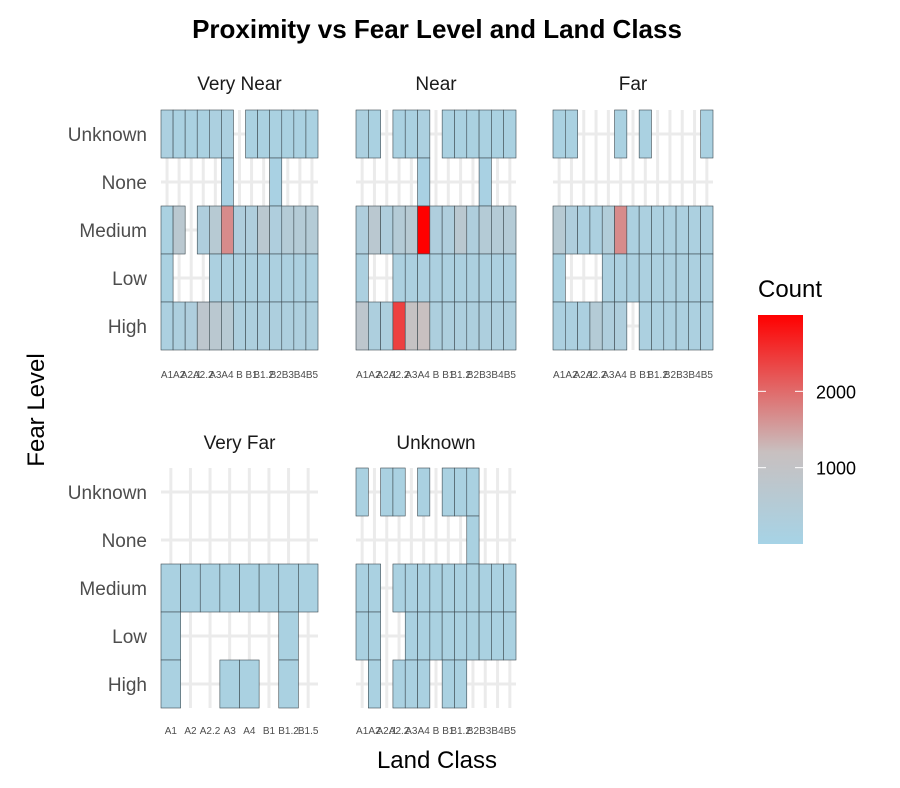 The image size is (900, 788). What do you see at coordinates (240, 443) in the screenshot?
I see `facet-strip-label: Very Far` at bounding box center [240, 443].